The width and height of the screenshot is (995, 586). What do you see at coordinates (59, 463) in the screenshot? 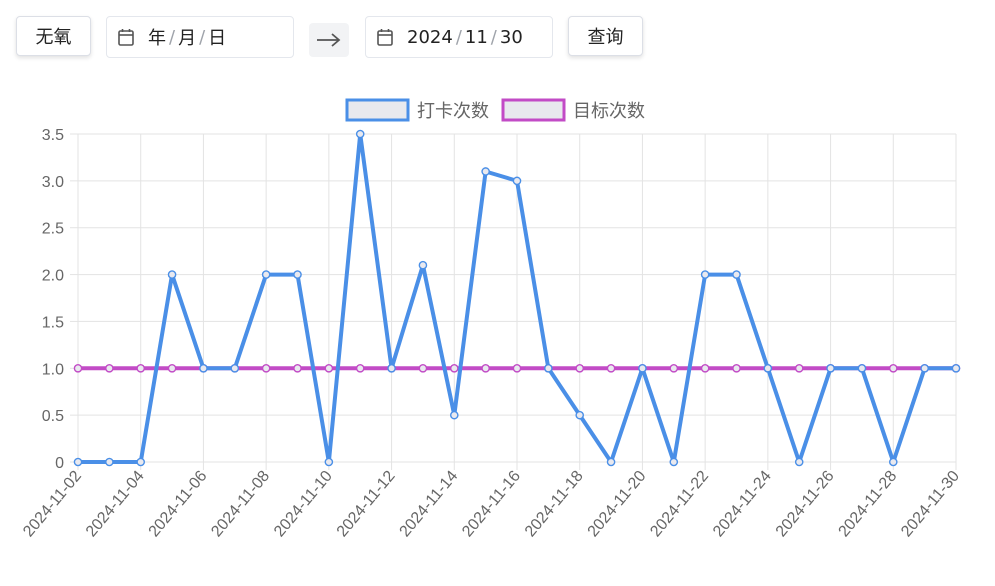
I see `y-tick-label: 0` at bounding box center [59, 463].